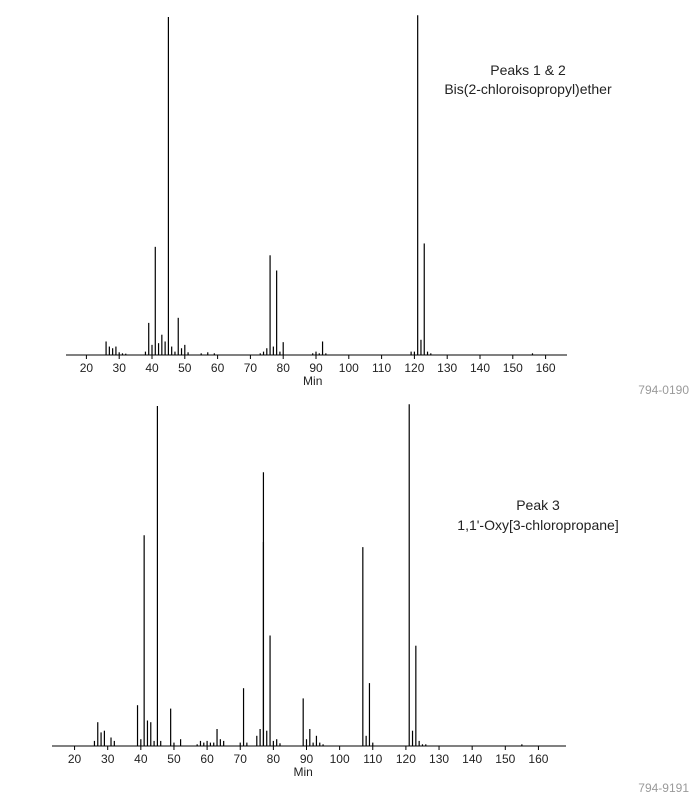 Image resolution: width=689 pixels, height=796 pixels. What do you see at coordinates (274, 759) in the screenshot?
I see `spectrum-2-tick-label-80: 80` at bounding box center [274, 759].